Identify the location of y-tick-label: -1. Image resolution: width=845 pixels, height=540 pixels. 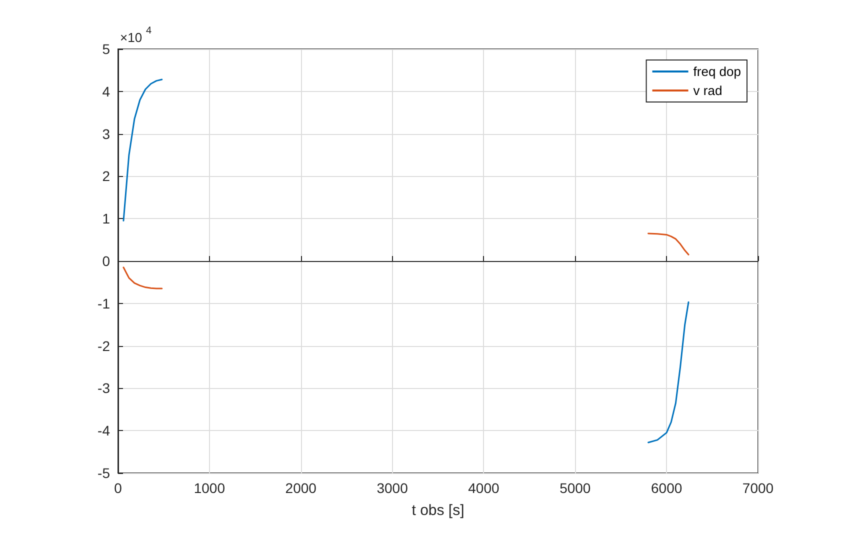
(104, 303).